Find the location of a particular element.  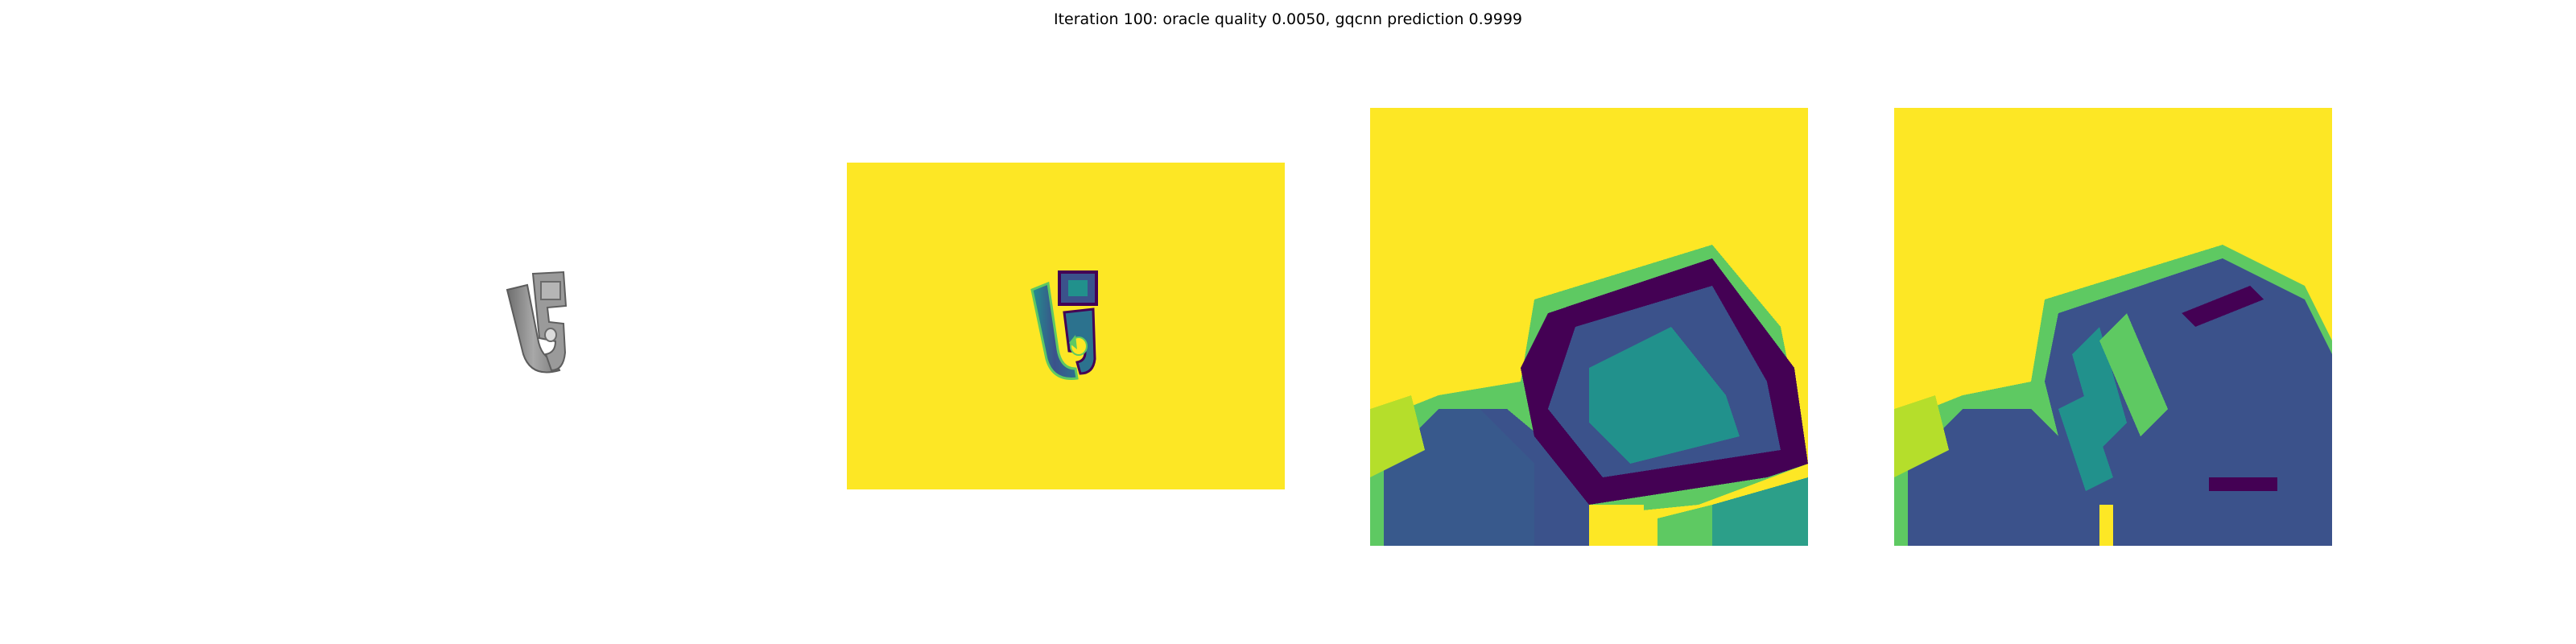

depth-image-panel is located at coordinates (1066, 326).